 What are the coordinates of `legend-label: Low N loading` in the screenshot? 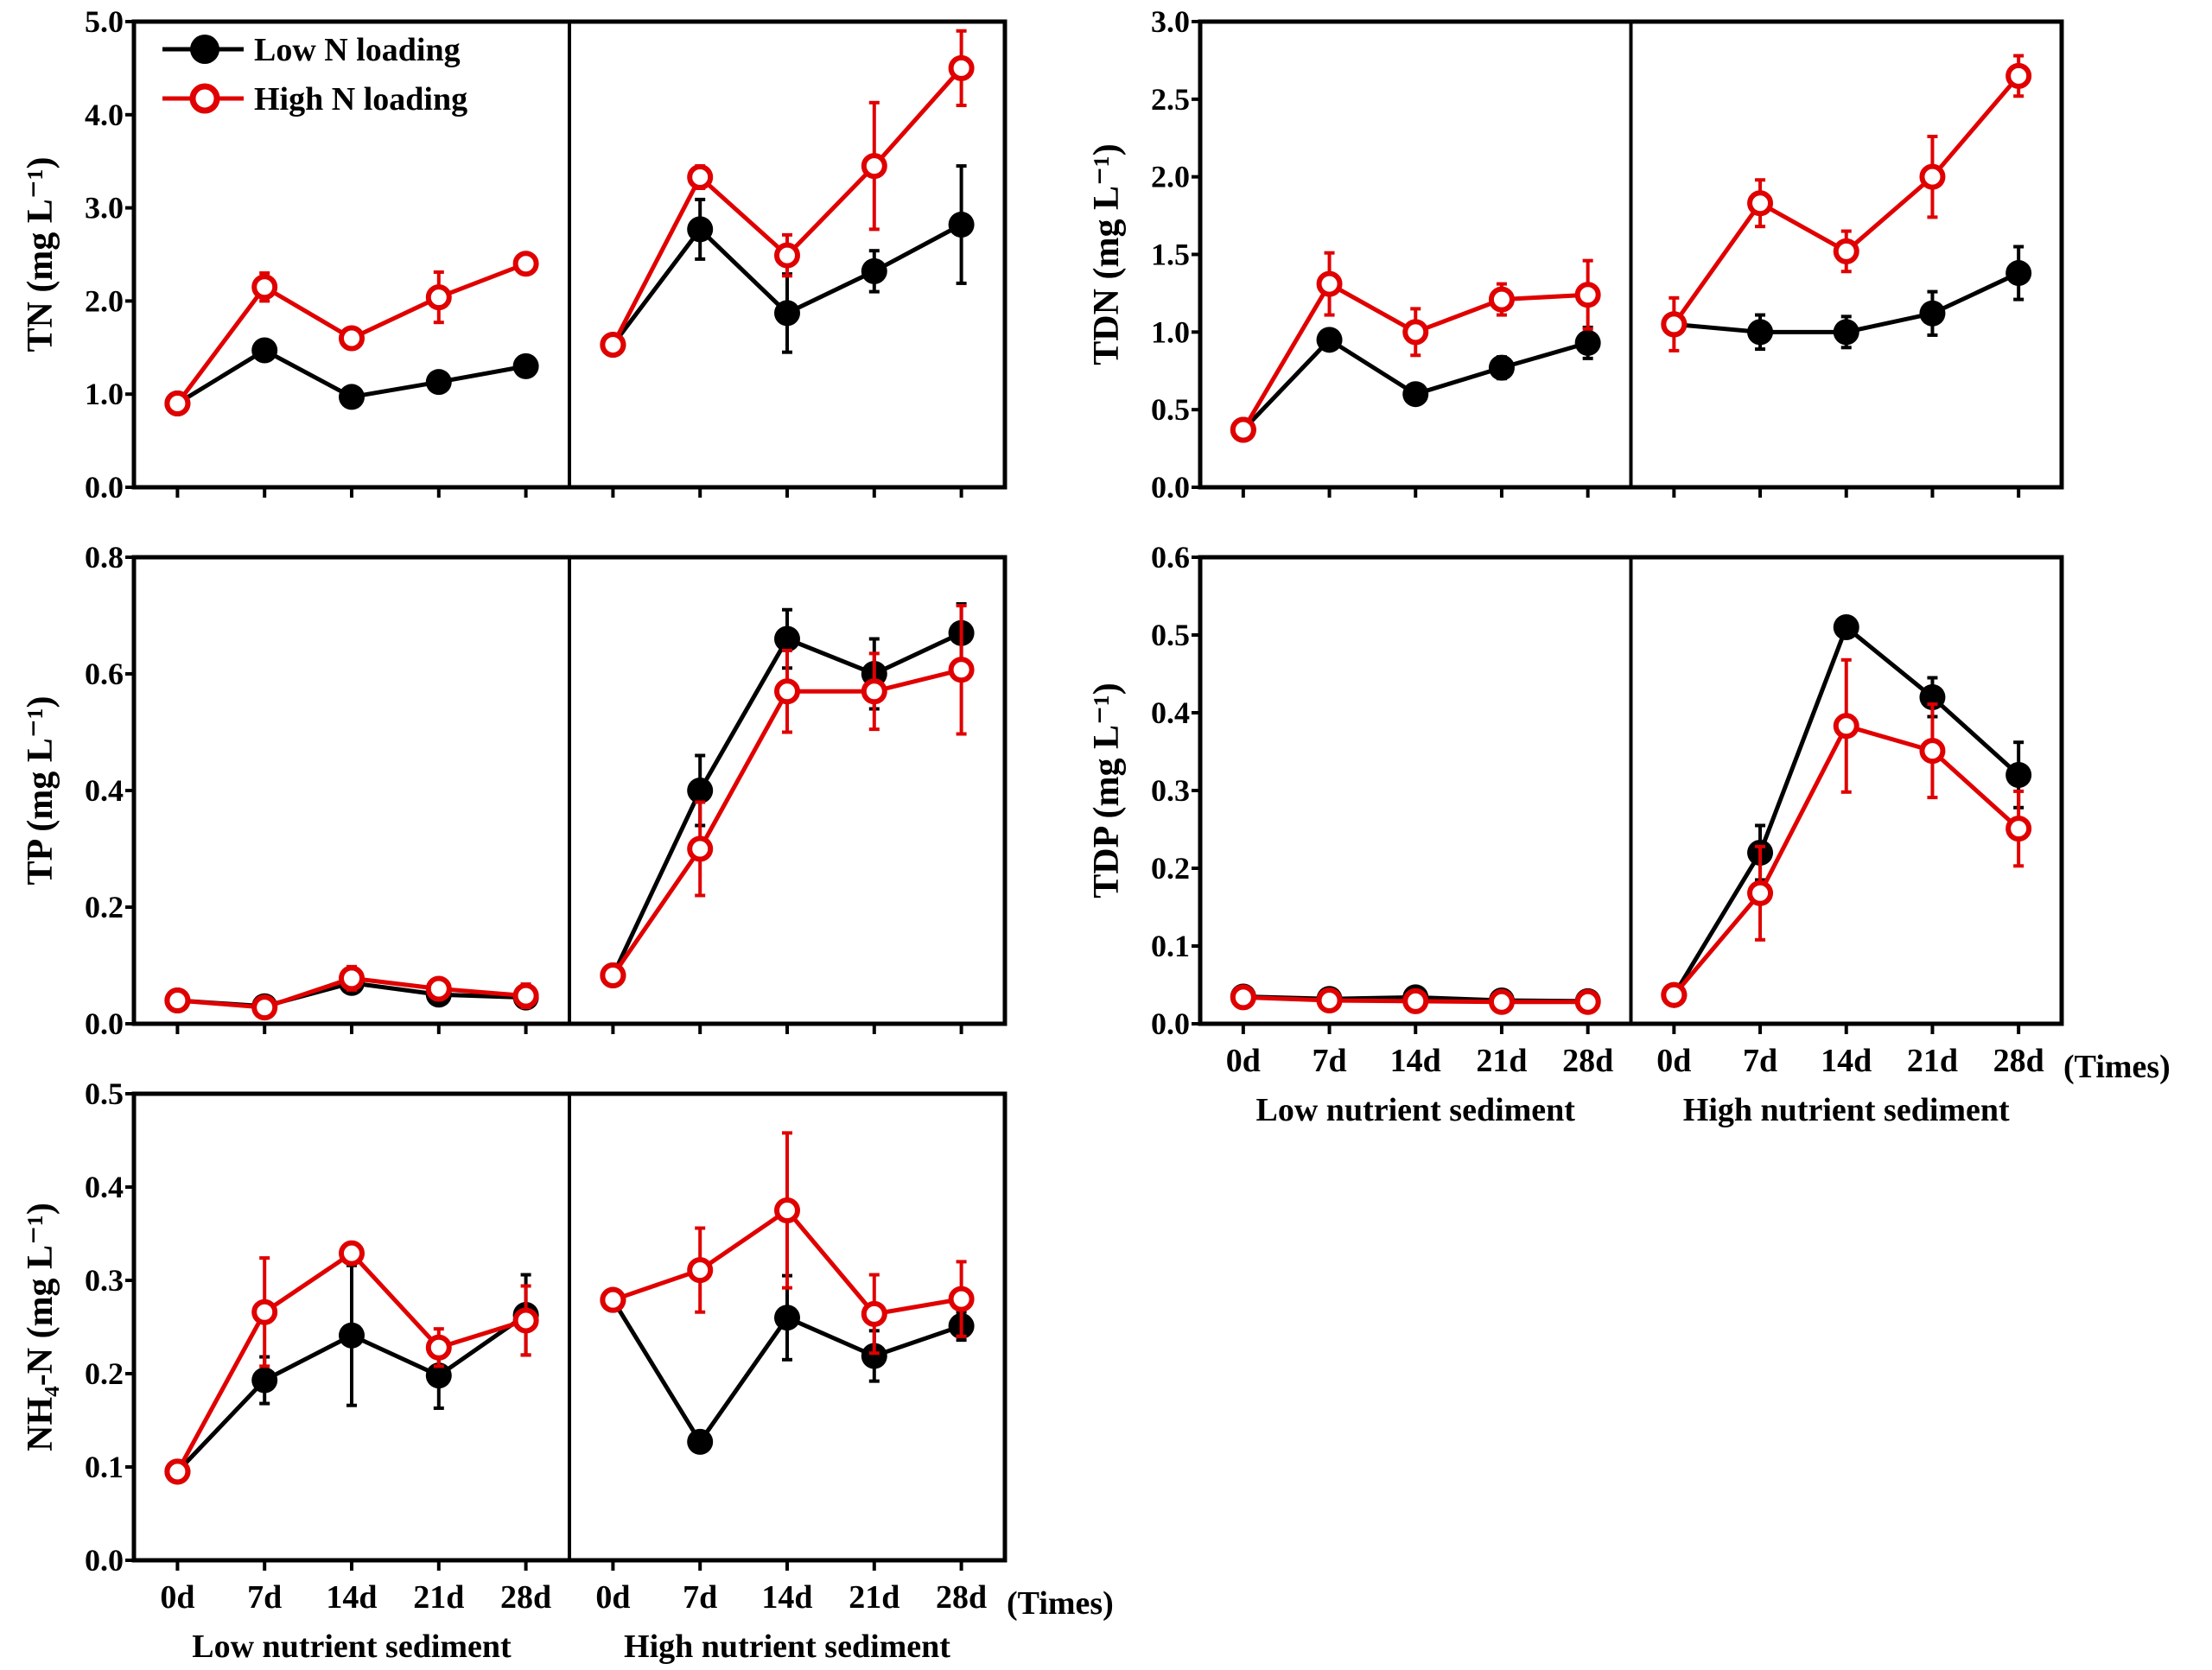 It's located at (357, 50).